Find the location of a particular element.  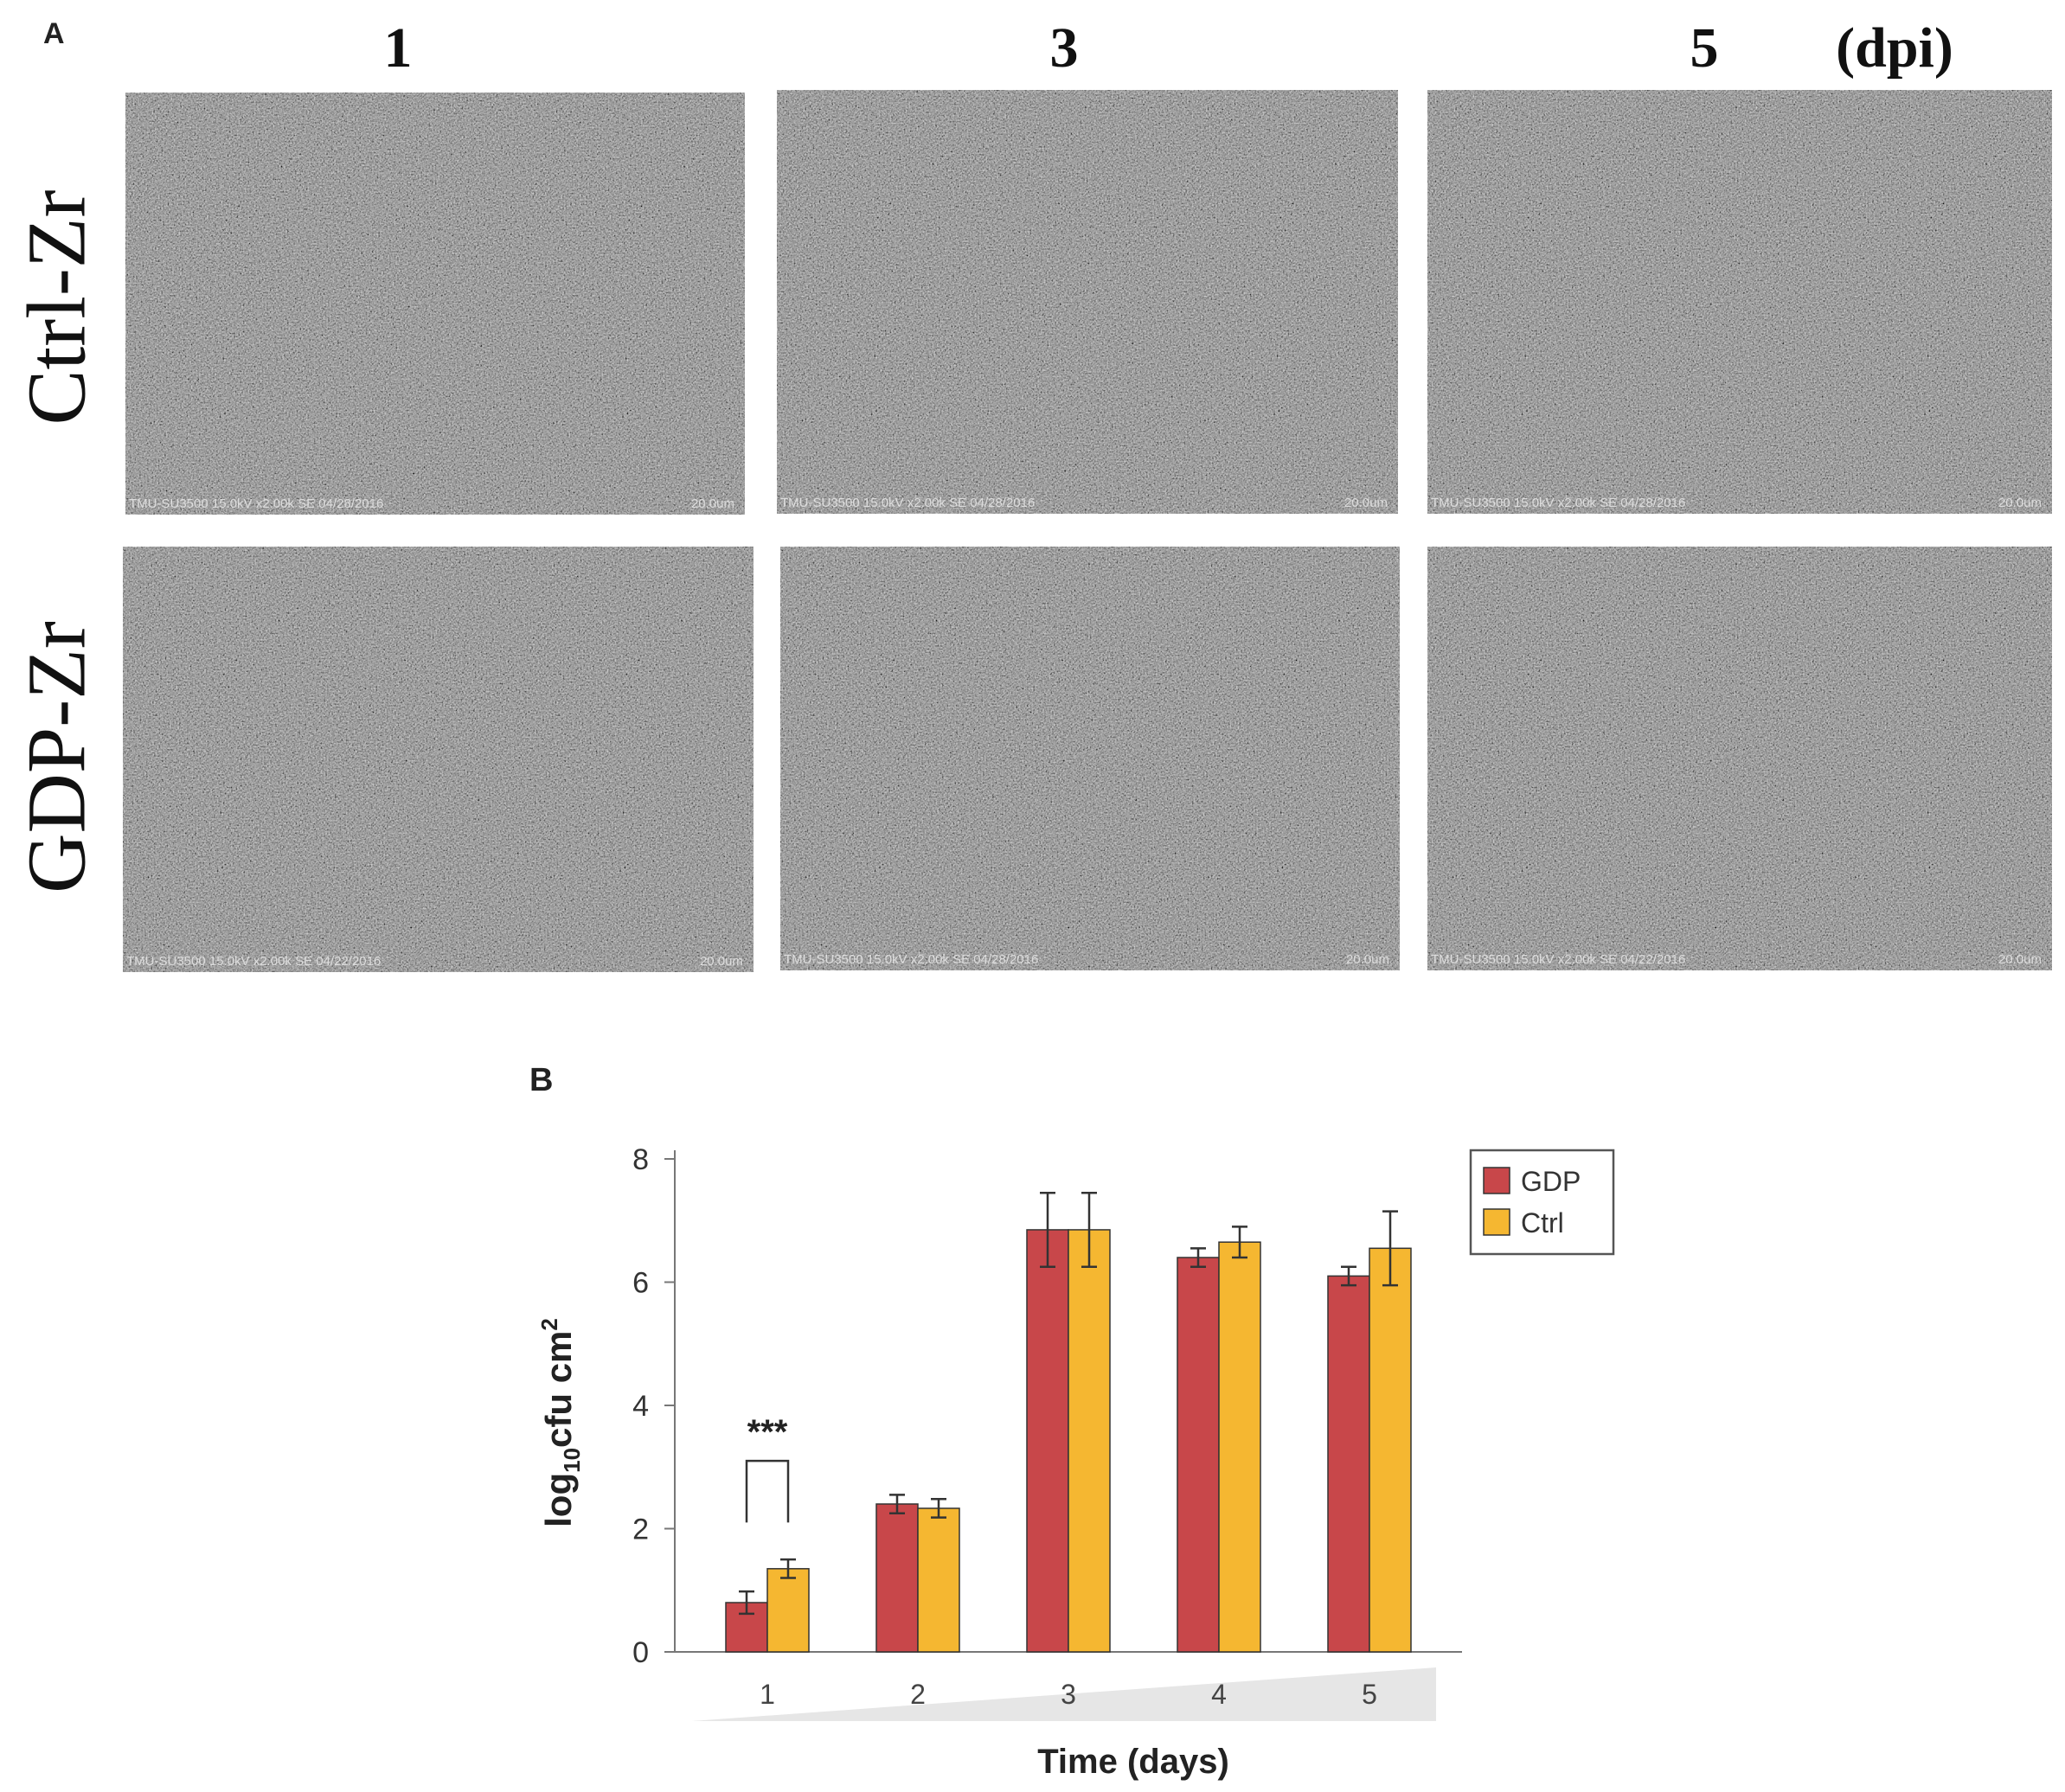

legend-swatch-ctrl is located at coordinates (1496, 1222).